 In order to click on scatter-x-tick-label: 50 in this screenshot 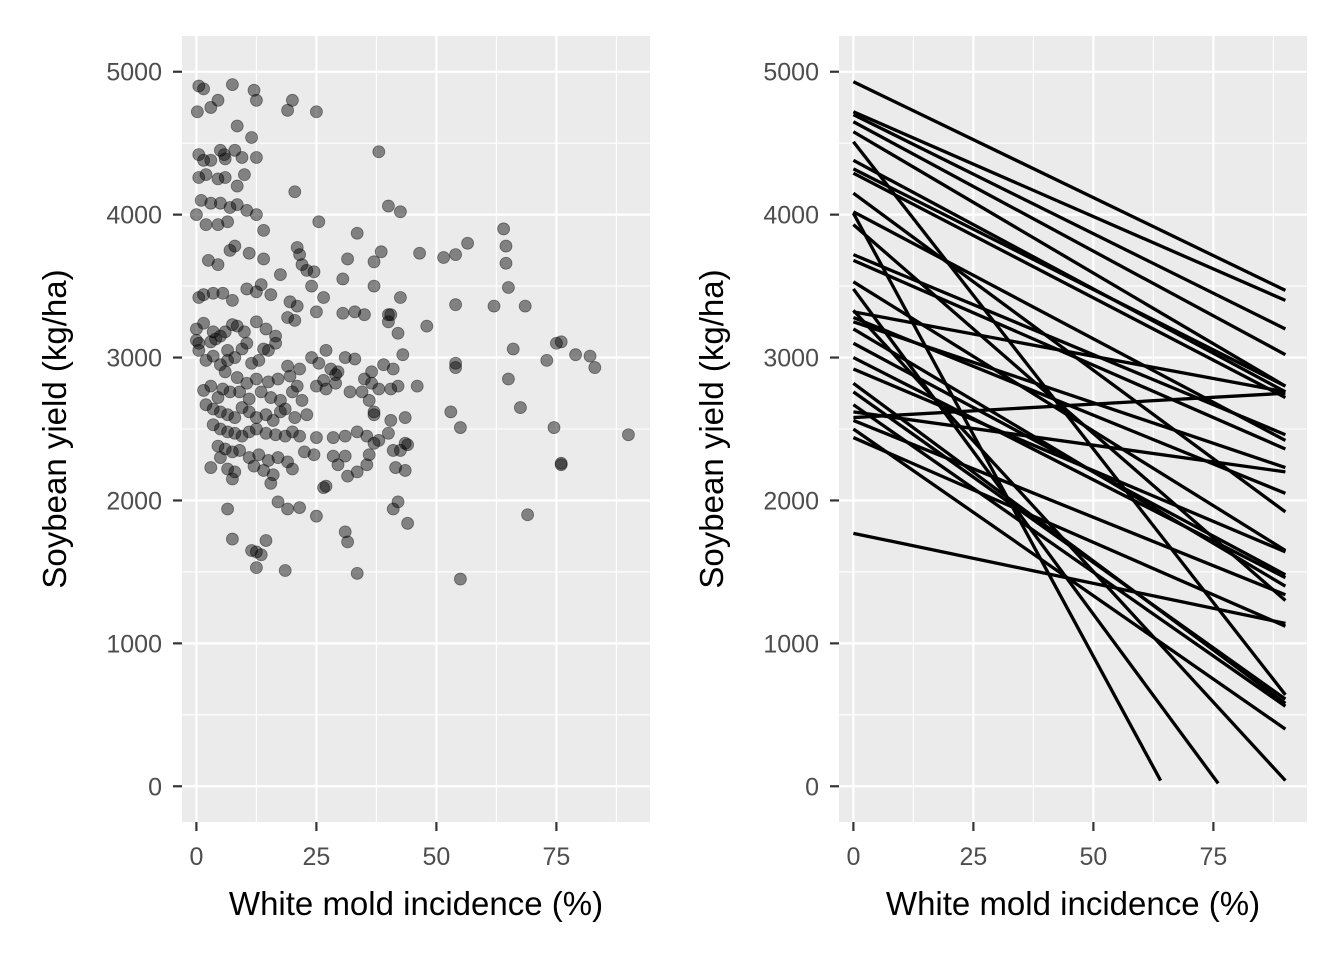, I will do `click(436, 857)`.